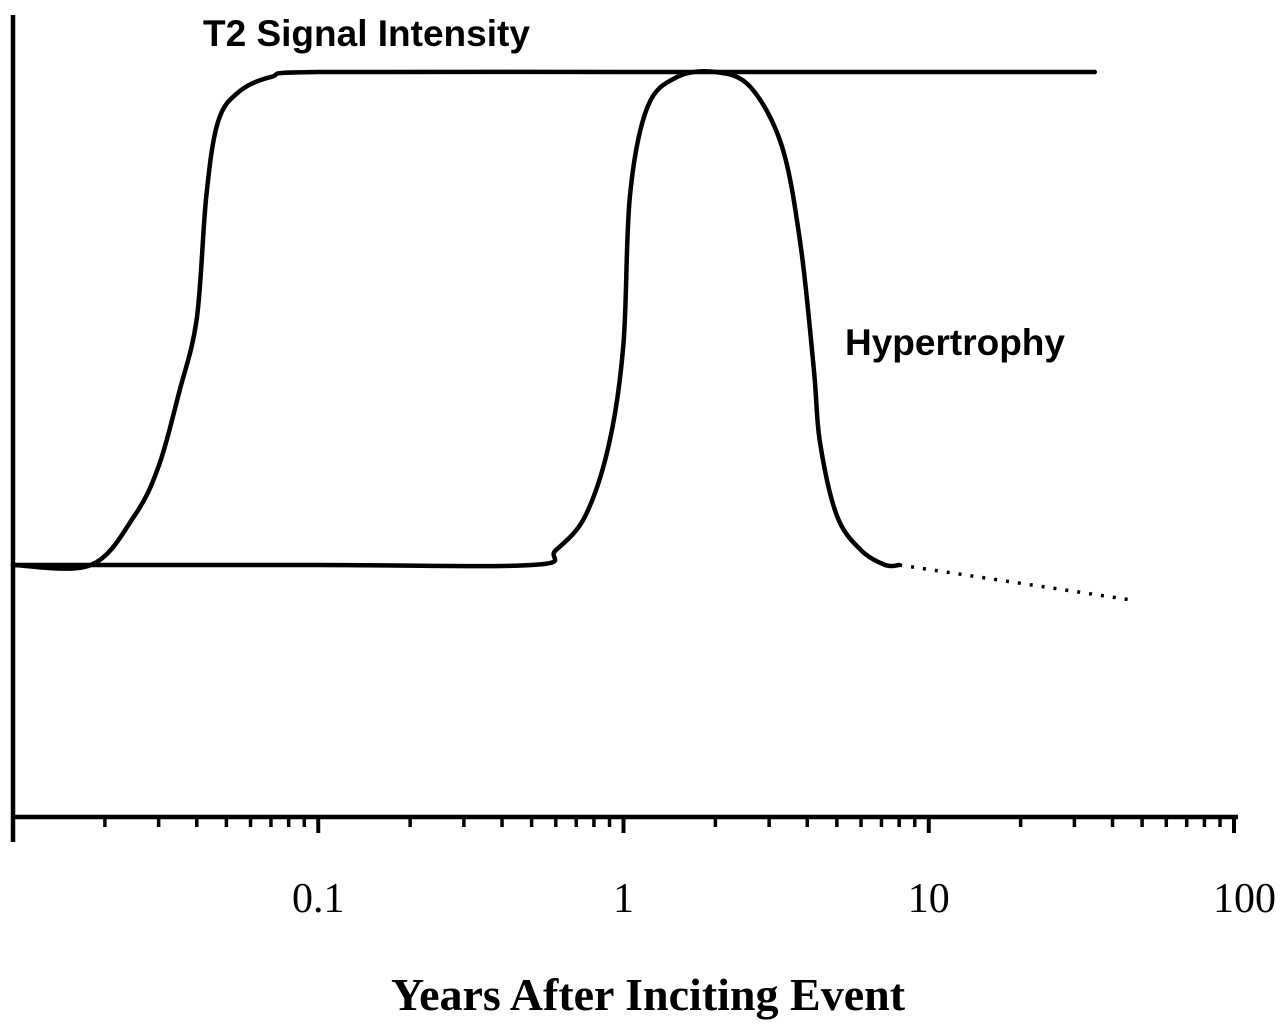 This screenshot has height=1026, width=1280. I want to click on x-tick-label: 0.1, so click(318, 899).